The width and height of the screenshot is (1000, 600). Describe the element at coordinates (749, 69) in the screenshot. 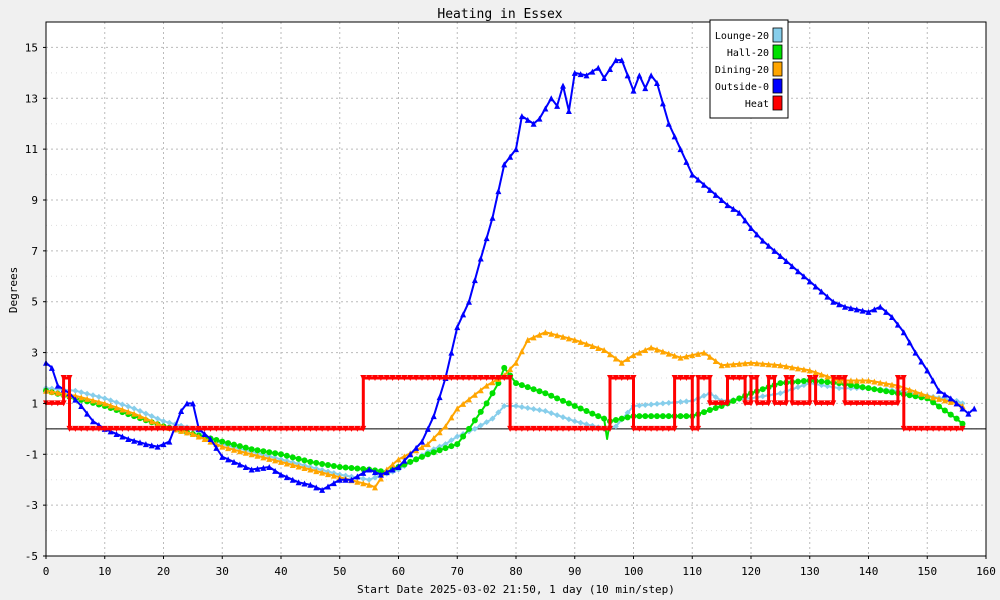

I see `legend: Lounge-20 Hall-20 Dining-20 Outside-0 Heat` at that location.